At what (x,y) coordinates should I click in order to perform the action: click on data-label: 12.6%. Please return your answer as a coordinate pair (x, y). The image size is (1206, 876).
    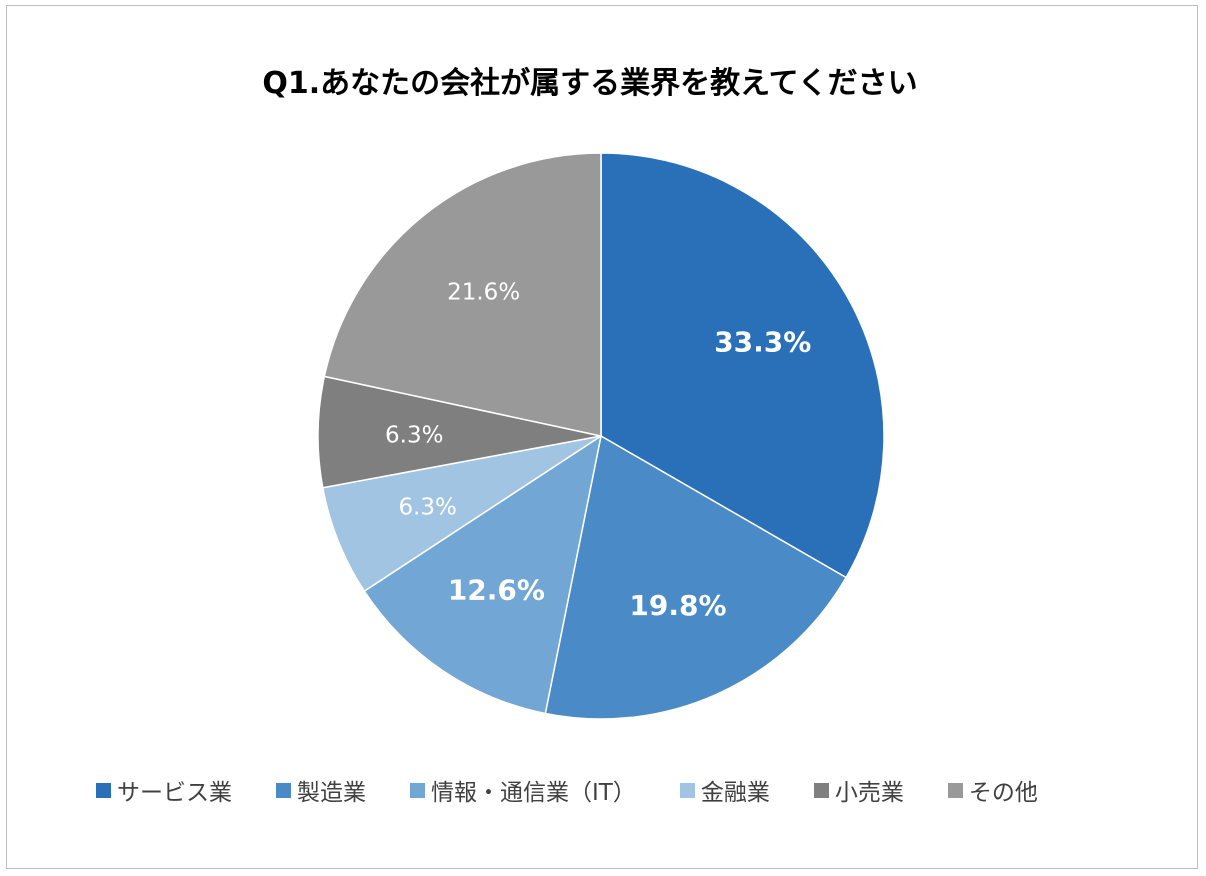
    Looking at the image, I should click on (496, 590).